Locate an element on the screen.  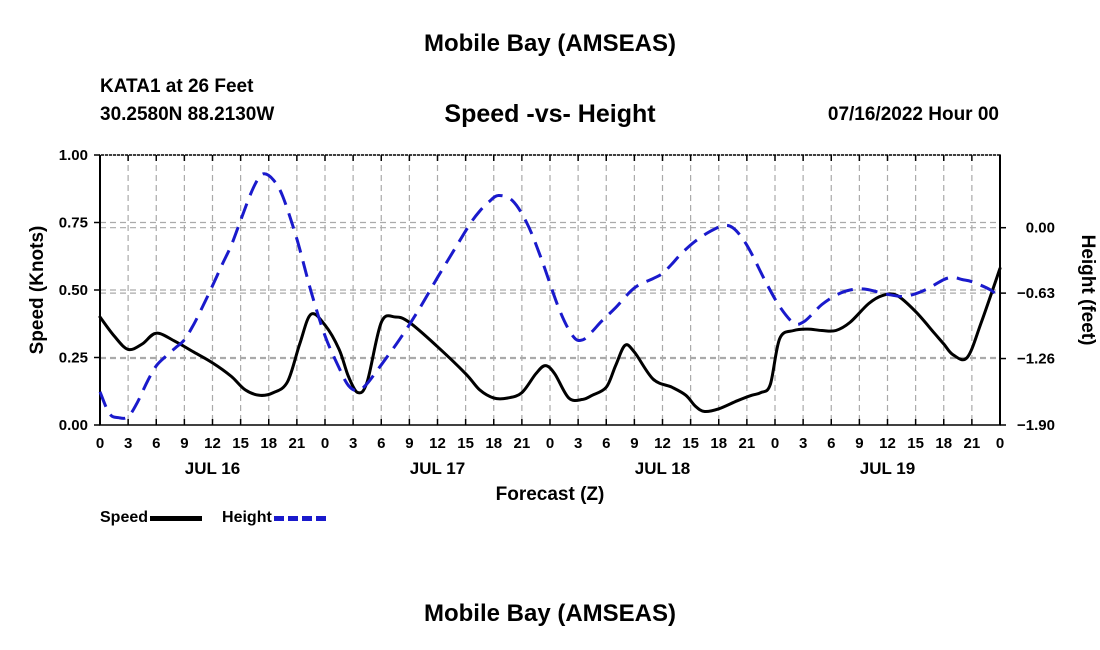
y2-tick-label: −0.63 is located at coordinates (1036, 293).